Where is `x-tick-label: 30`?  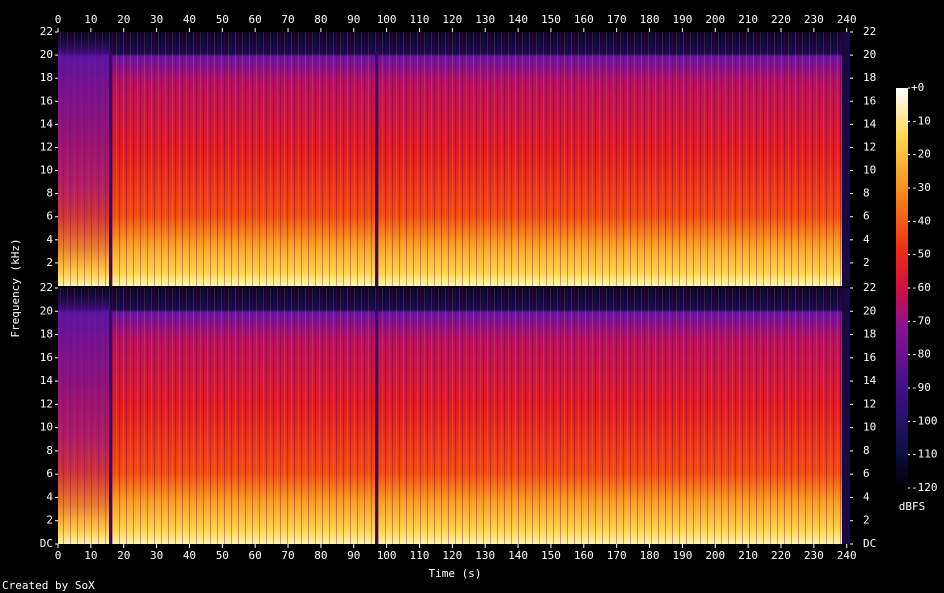
x-tick-label: 30 is located at coordinates (156, 555).